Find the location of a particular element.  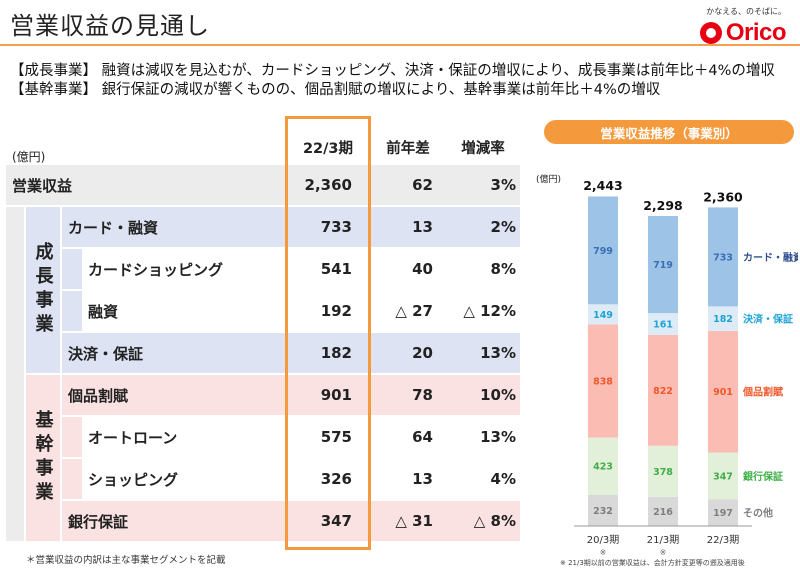

orico-logo: かなえる、のそばに。 Orico is located at coordinates (743, 26).